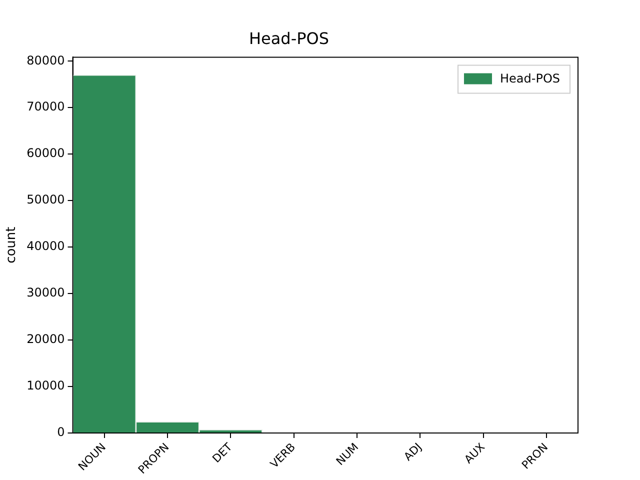 The image size is (640, 480). Describe the element at coordinates (45, 339) in the screenshot. I see `y-tick-label: 20000` at that location.